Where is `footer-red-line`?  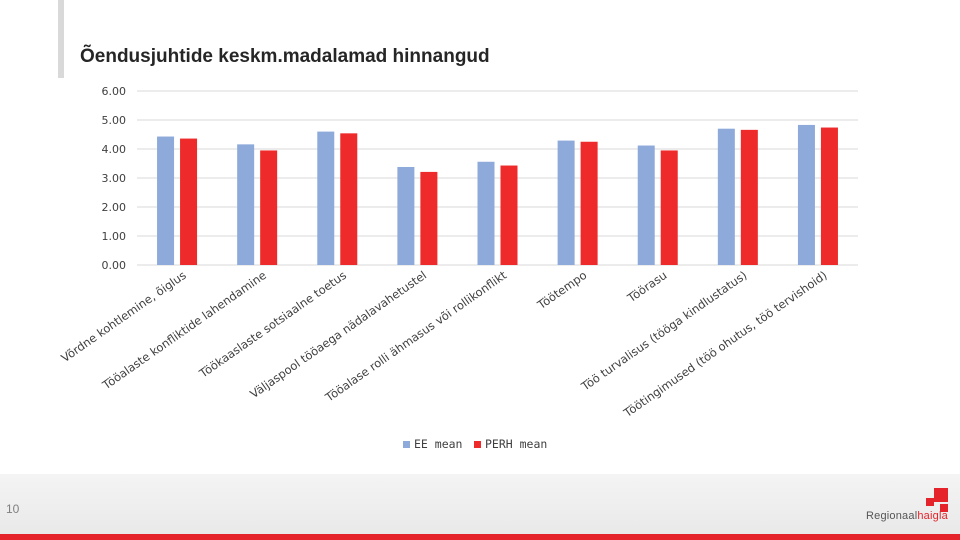 footer-red-line is located at coordinates (480, 537).